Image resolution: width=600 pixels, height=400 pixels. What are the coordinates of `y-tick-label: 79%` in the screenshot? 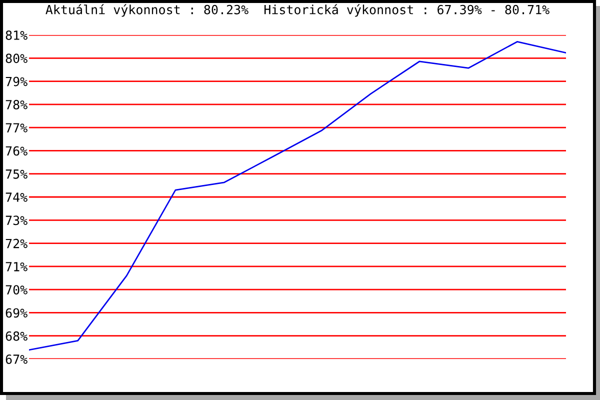 It's located at (17, 81).